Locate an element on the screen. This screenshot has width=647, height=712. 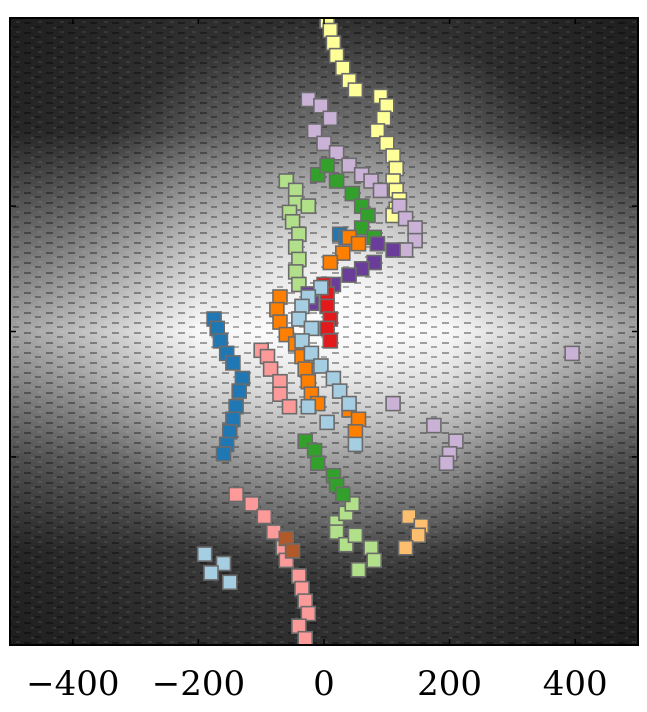
data-point-s11-p1 is located at coordinates (292, 551).